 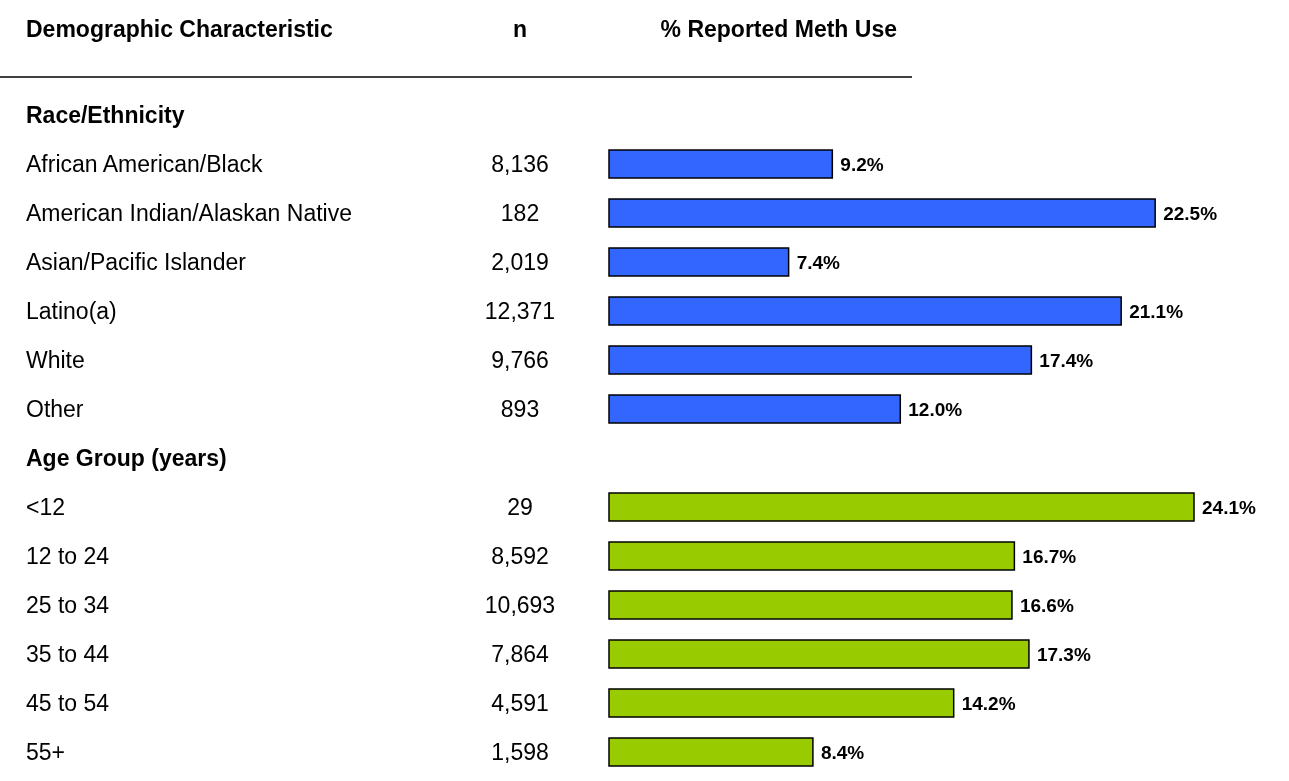 I want to click on y-tick-label: Age Group (years), so click(x=126, y=458).